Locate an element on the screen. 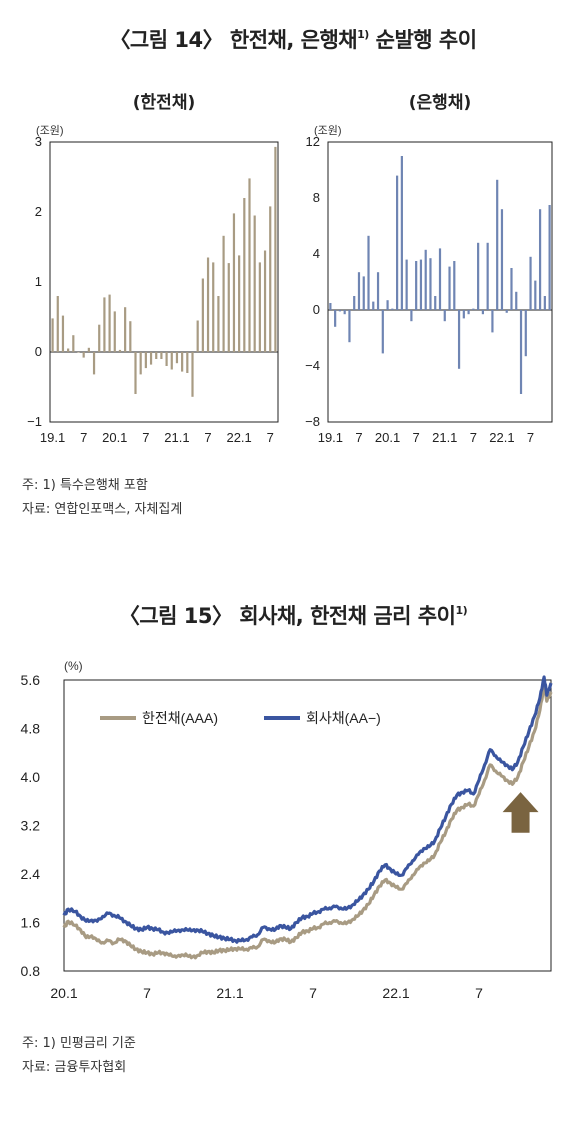 Image resolution: width=586 pixels, height=1123 pixels. figure15-note-1: 주: 1) 민평금리 기준 is located at coordinates (79, 1043).